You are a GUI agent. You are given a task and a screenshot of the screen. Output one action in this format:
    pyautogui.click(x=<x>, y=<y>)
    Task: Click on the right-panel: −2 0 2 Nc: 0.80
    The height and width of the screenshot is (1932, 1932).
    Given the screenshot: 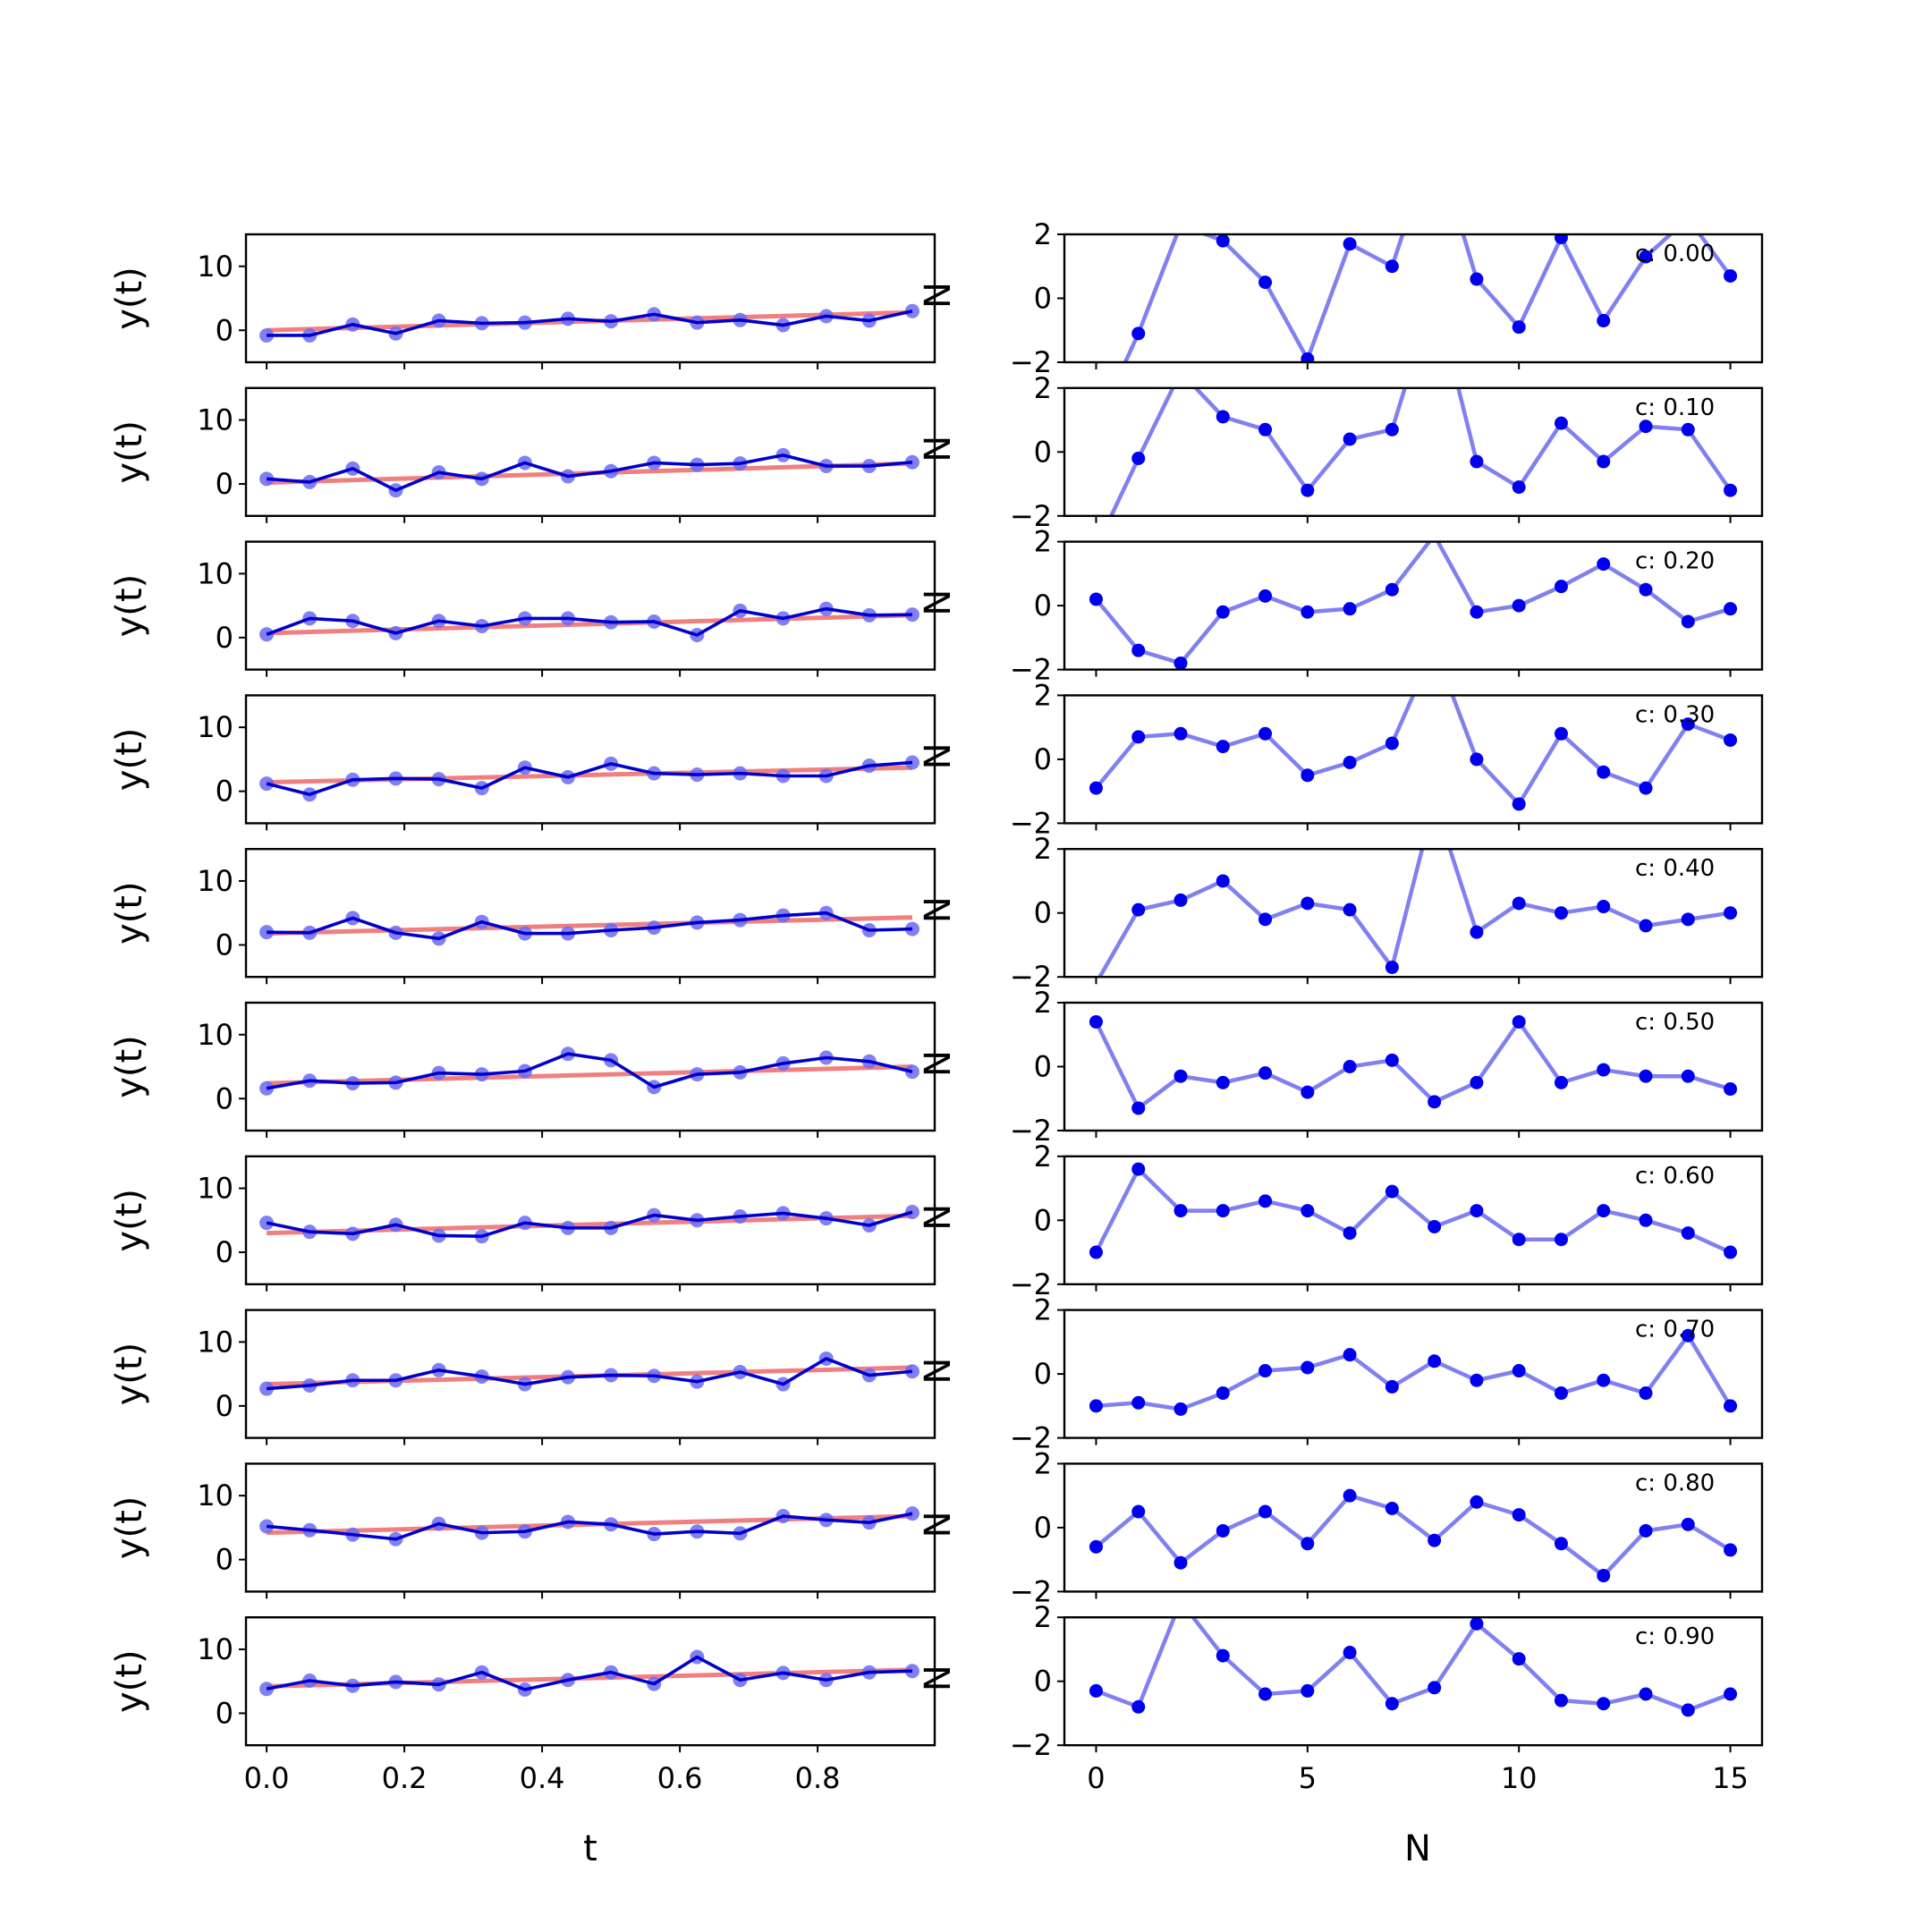 What is the action you would take?
    pyautogui.click(x=1341, y=1527)
    